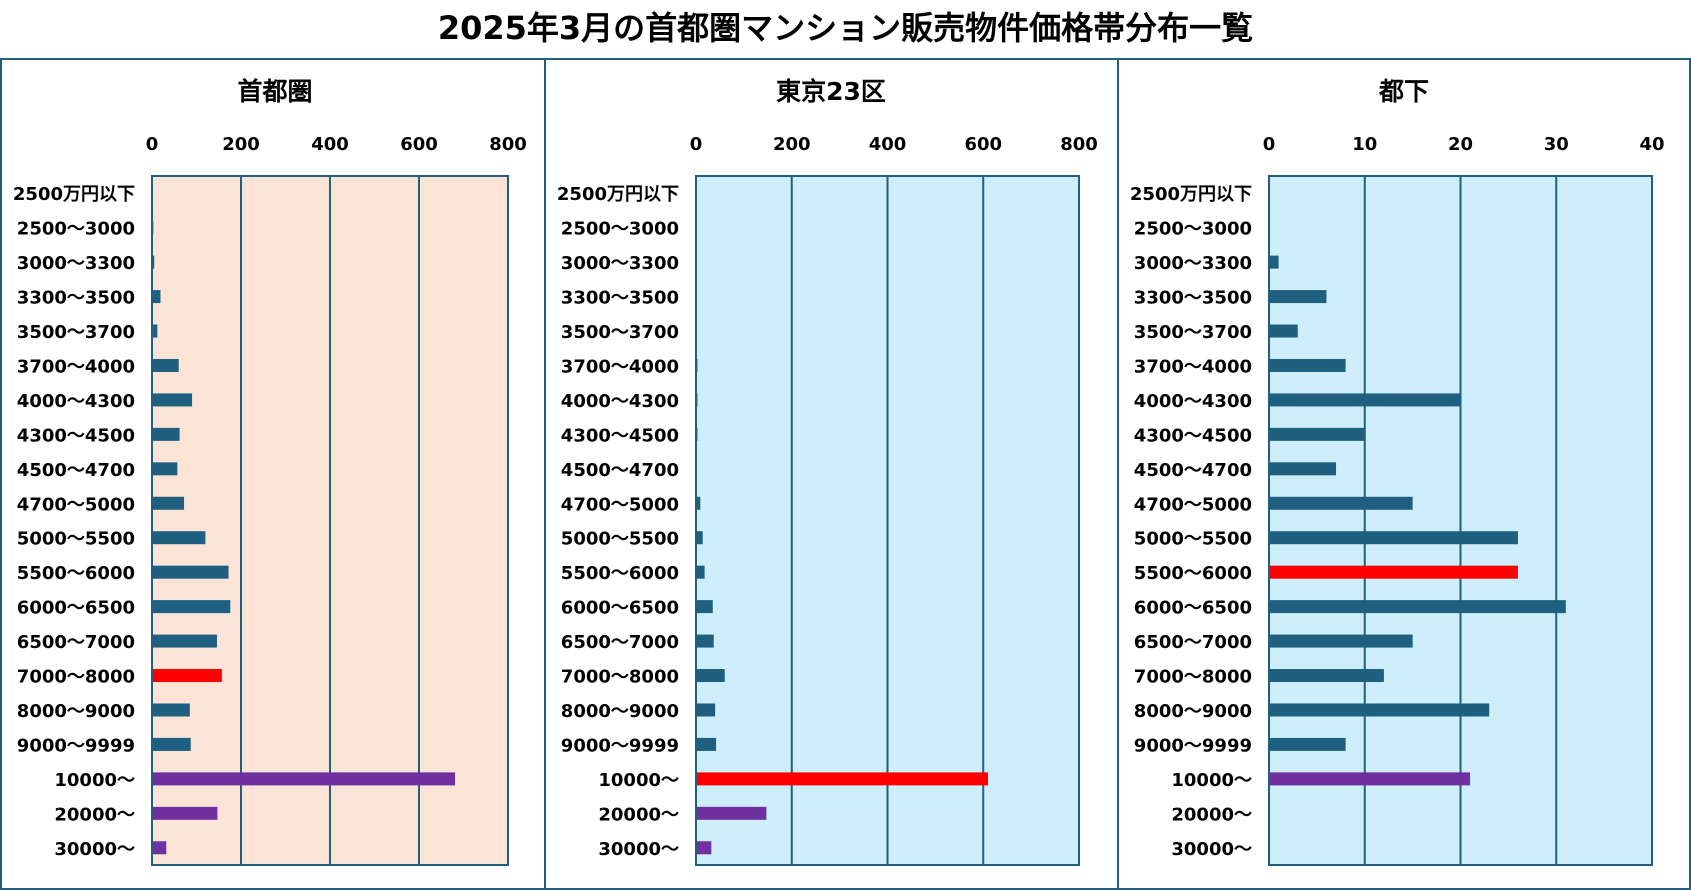 The width and height of the screenshot is (1691, 891). Describe the element at coordinates (1403, 91) in the screenshot. I see `panel-title: 都下` at that location.